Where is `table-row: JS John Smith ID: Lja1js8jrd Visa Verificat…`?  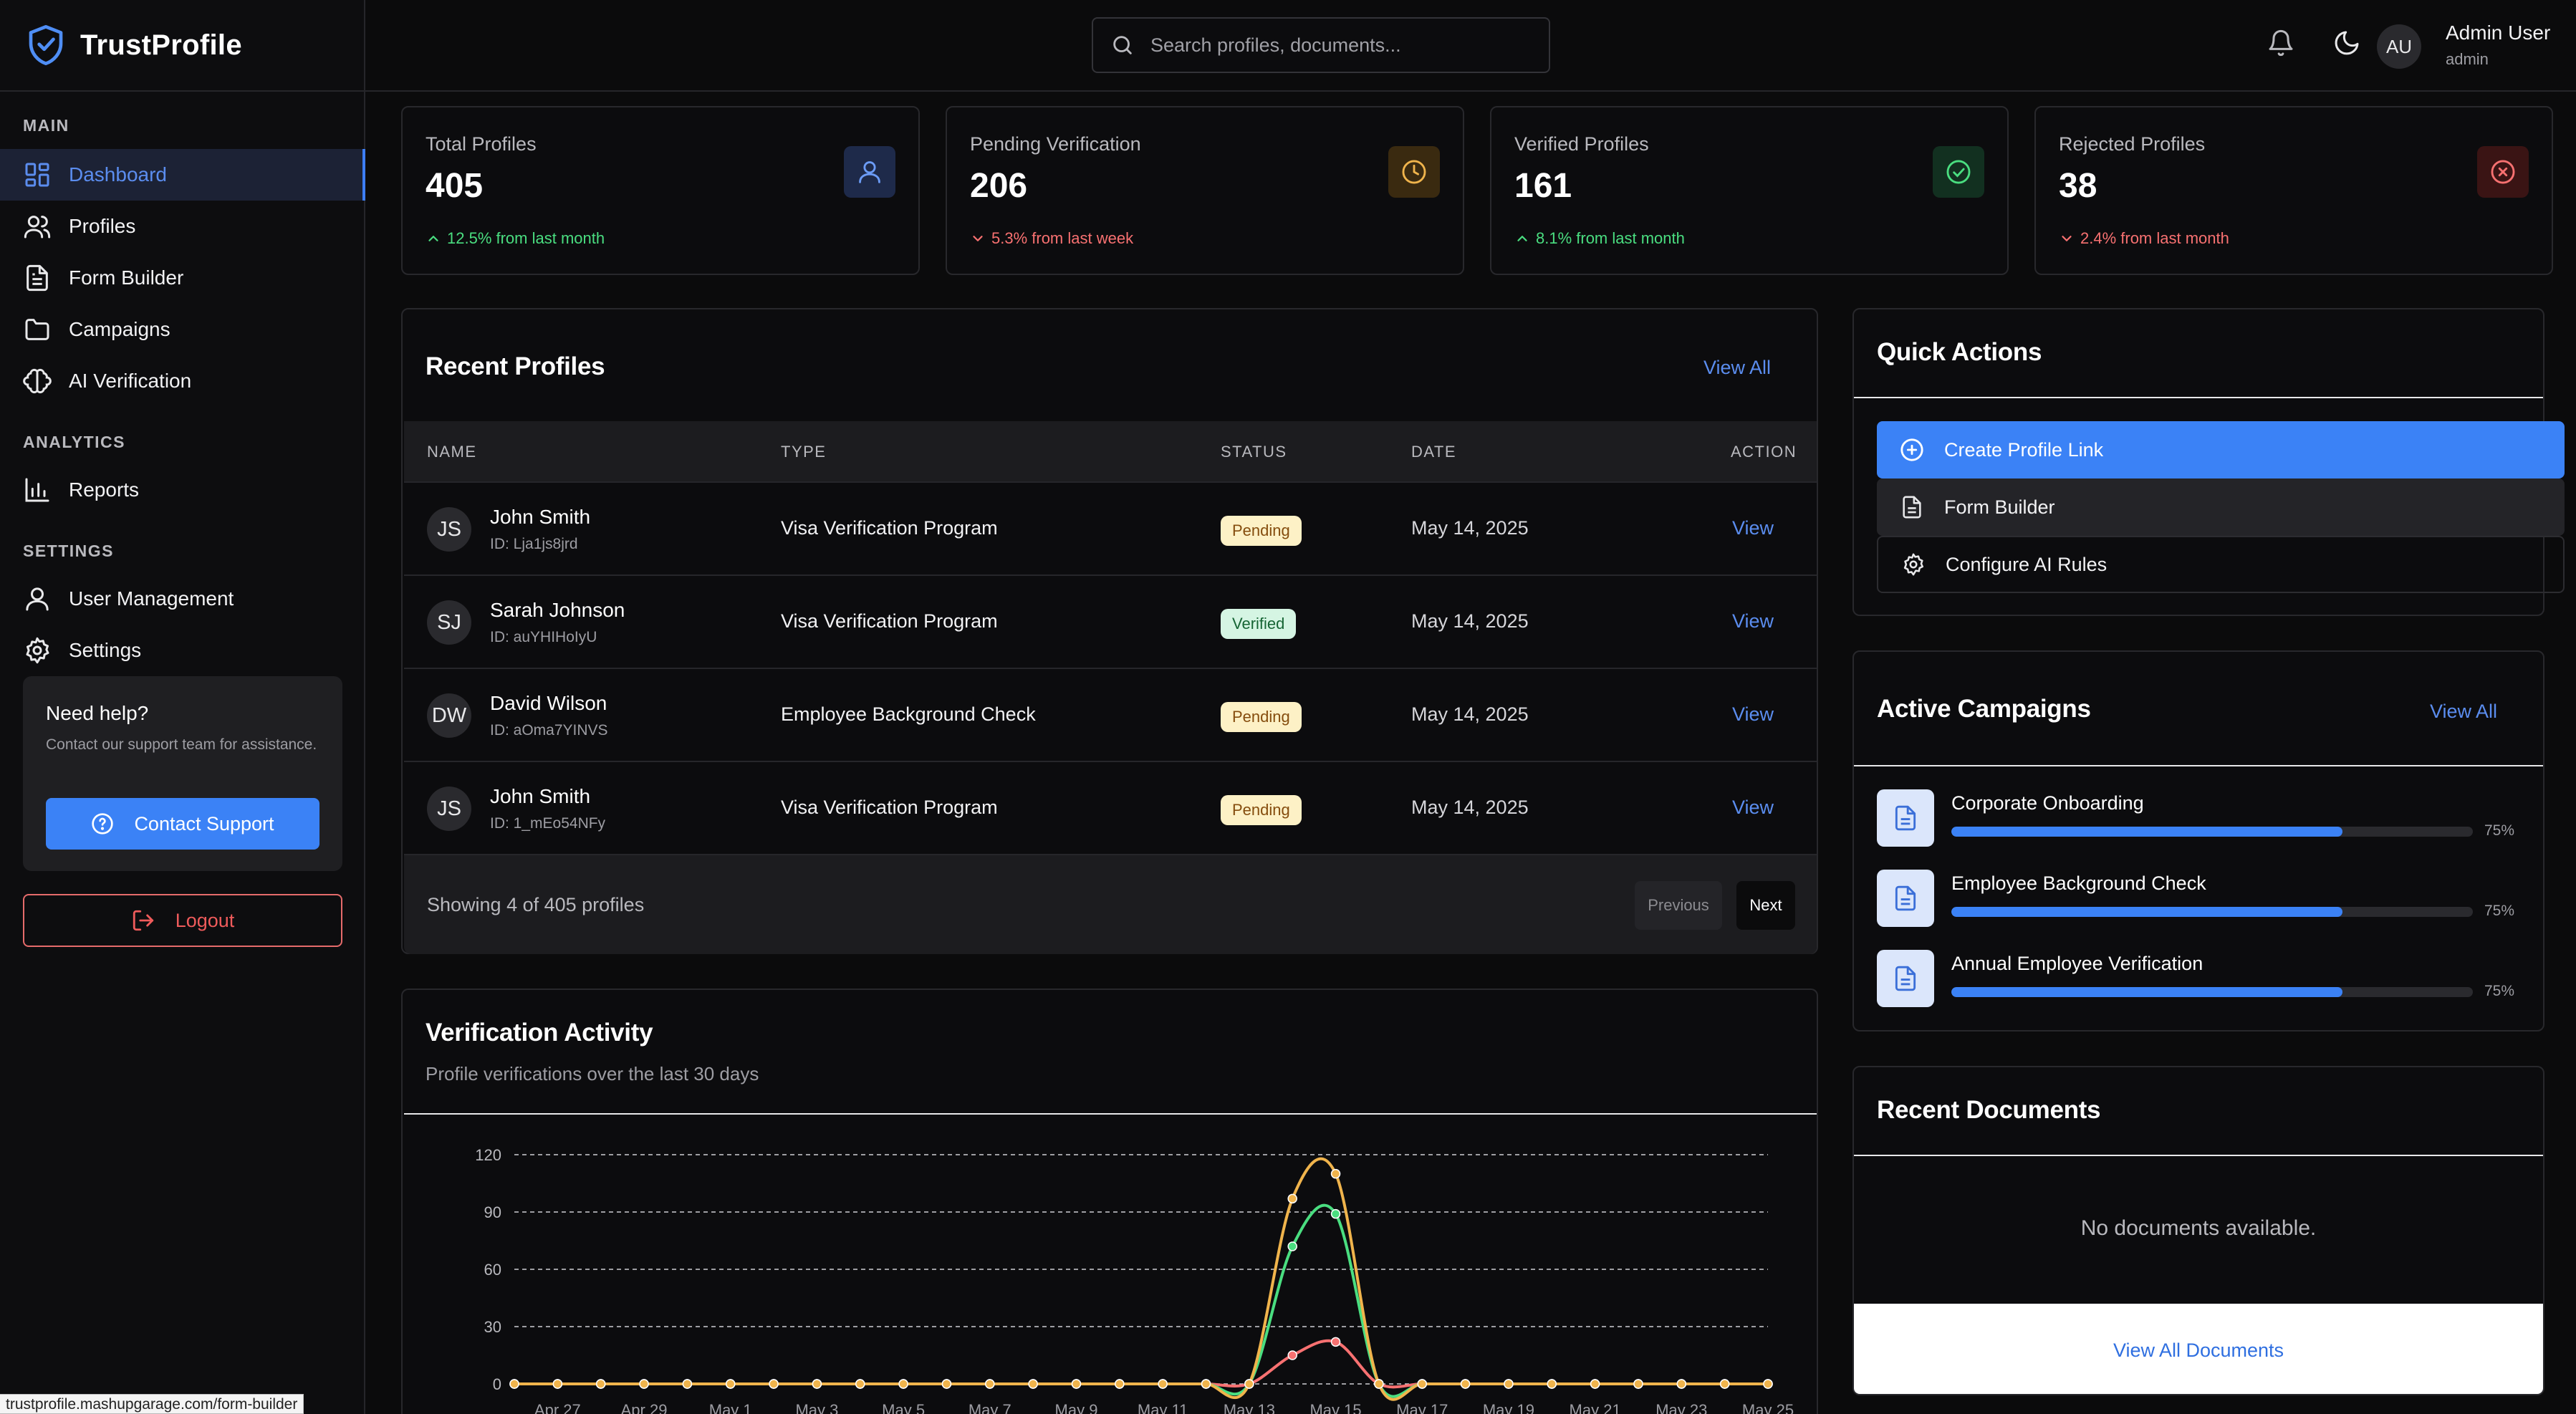
table-row: JS John Smith ID: Lja1js8jrd Visa Verificat… is located at coordinates (1110, 527).